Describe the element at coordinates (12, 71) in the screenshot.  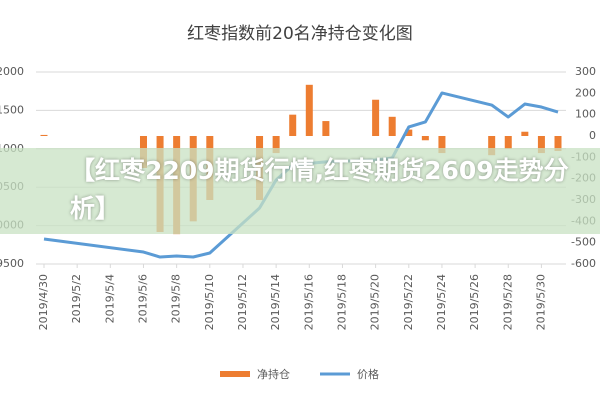
I see `y-tick-label: 12000` at that location.